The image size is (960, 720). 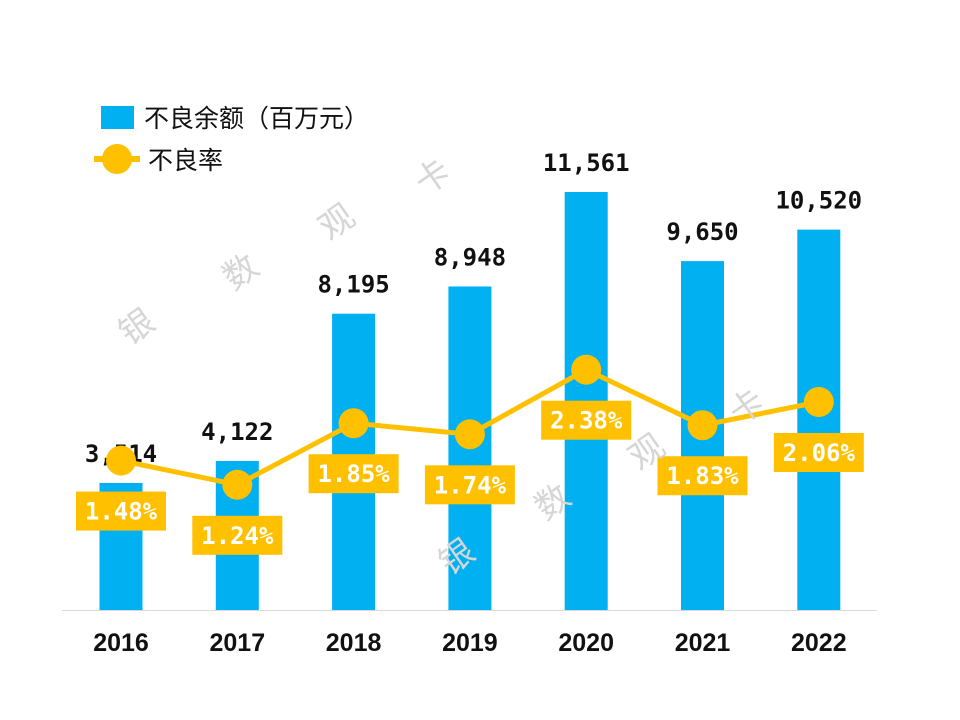 I want to click on bar-data-label: 11,561, so click(x=586, y=163).